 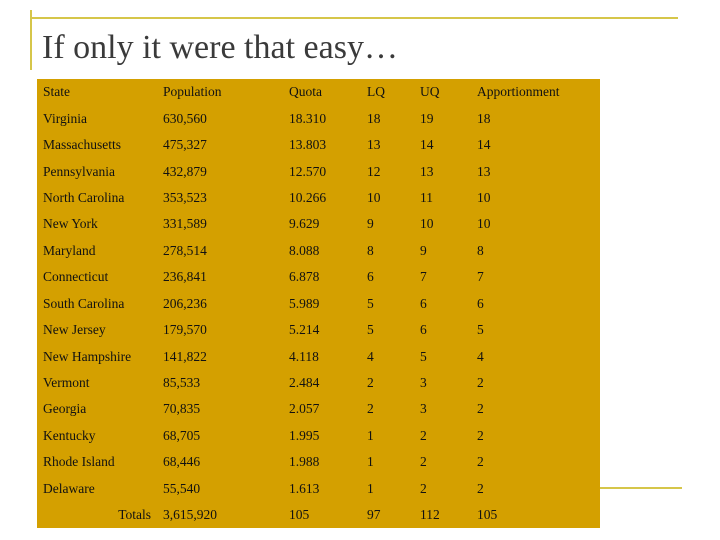 I want to click on cell-uq: 14, so click(x=427, y=145).